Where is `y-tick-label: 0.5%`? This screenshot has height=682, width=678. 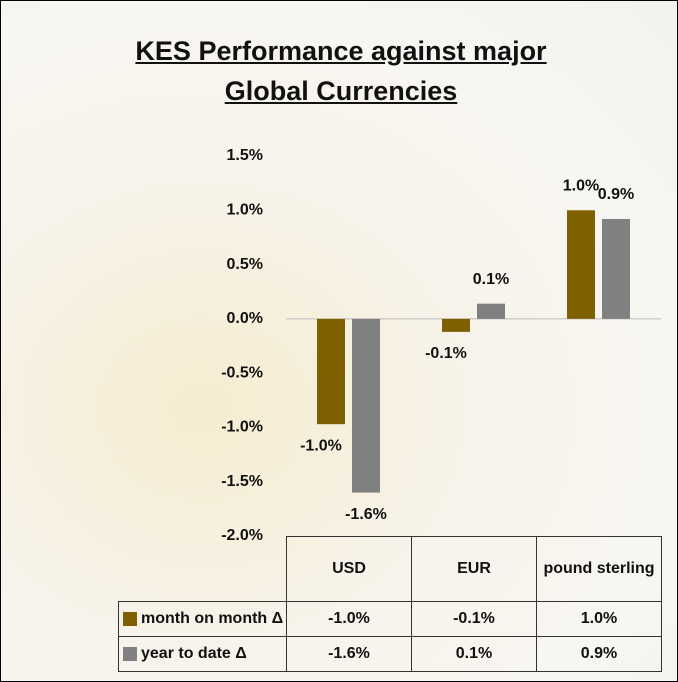 y-tick-label: 0.5% is located at coordinates (245, 264).